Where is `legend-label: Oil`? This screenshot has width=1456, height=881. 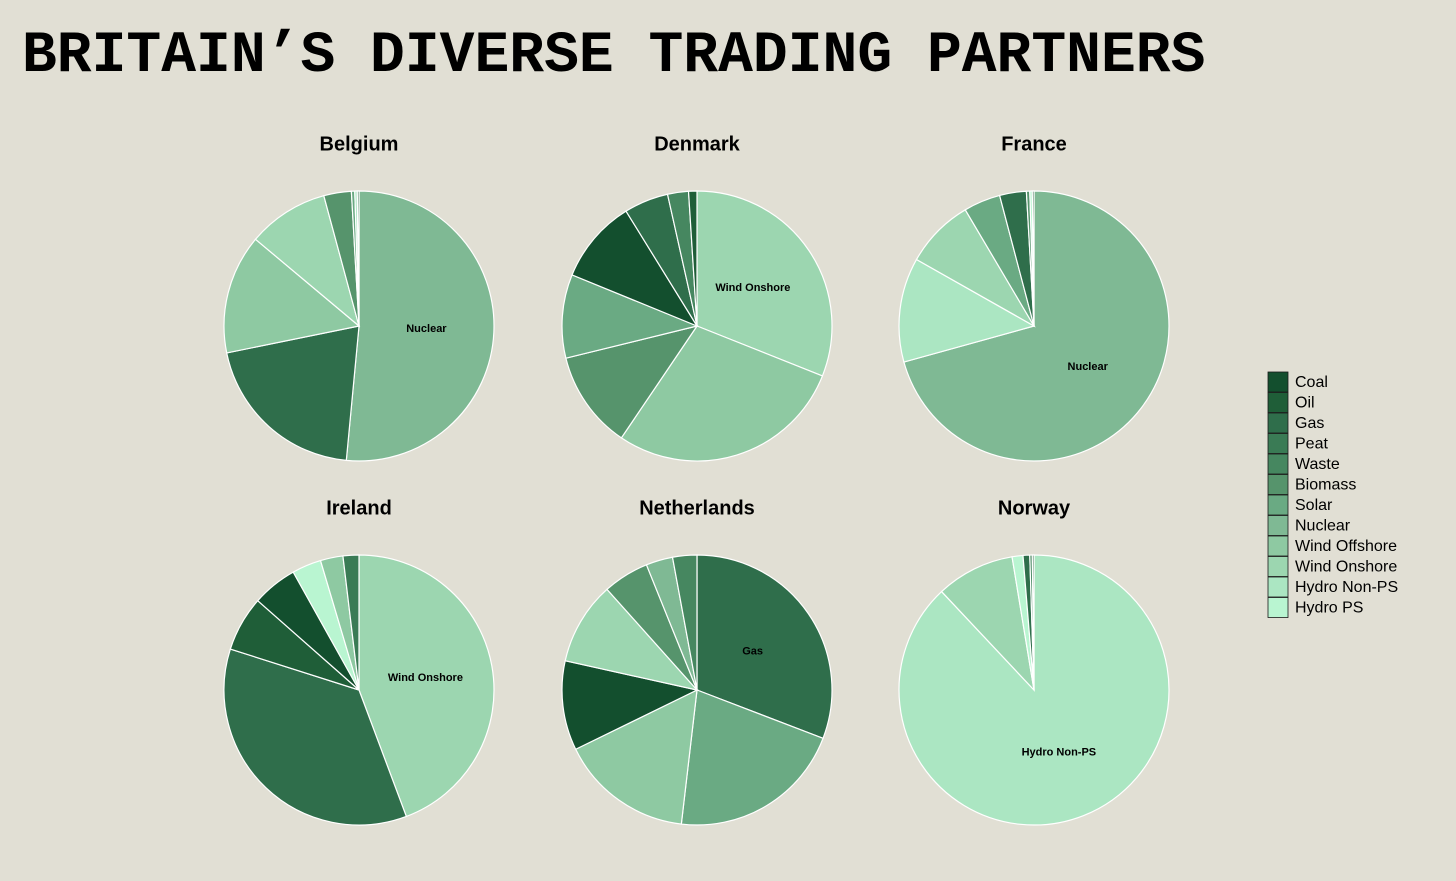
legend-label: Oil is located at coordinates (1305, 403).